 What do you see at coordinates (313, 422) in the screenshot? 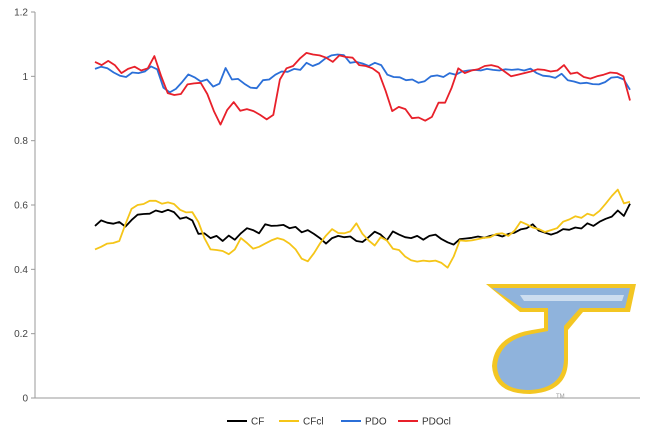
I see `legend-label-cfcl: CFcl` at bounding box center [313, 422].